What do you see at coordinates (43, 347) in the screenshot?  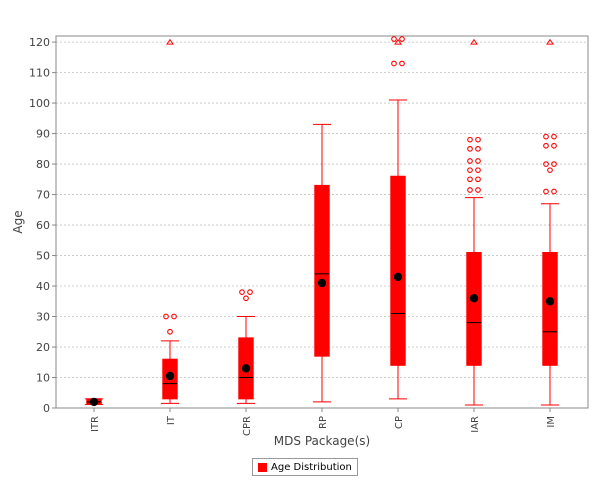 I see `y-tick-label: 20` at bounding box center [43, 347].